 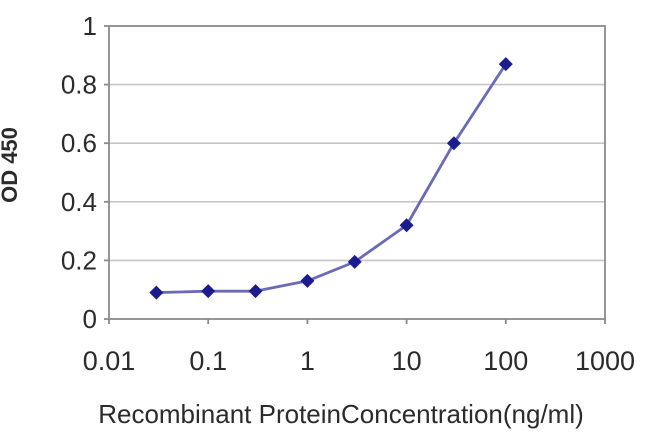 What do you see at coordinates (79, 202) in the screenshot?
I see `y-tick-label: 0.4` at bounding box center [79, 202].